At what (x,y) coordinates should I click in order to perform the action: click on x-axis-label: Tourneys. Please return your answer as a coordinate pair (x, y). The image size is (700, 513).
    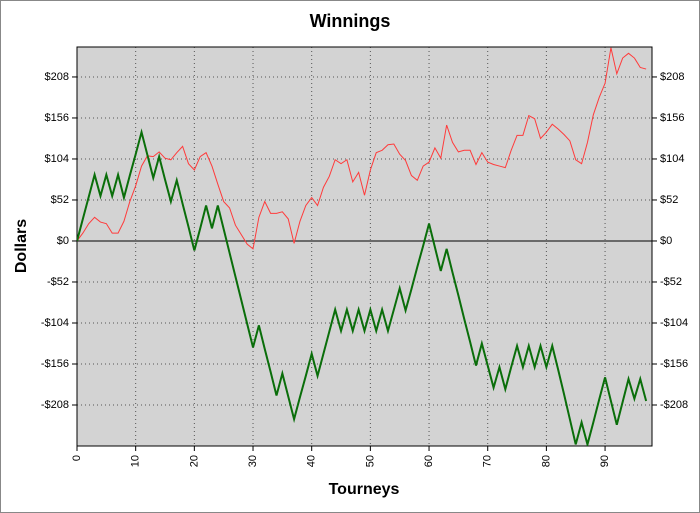
    Looking at the image, I should click on (364, 489).